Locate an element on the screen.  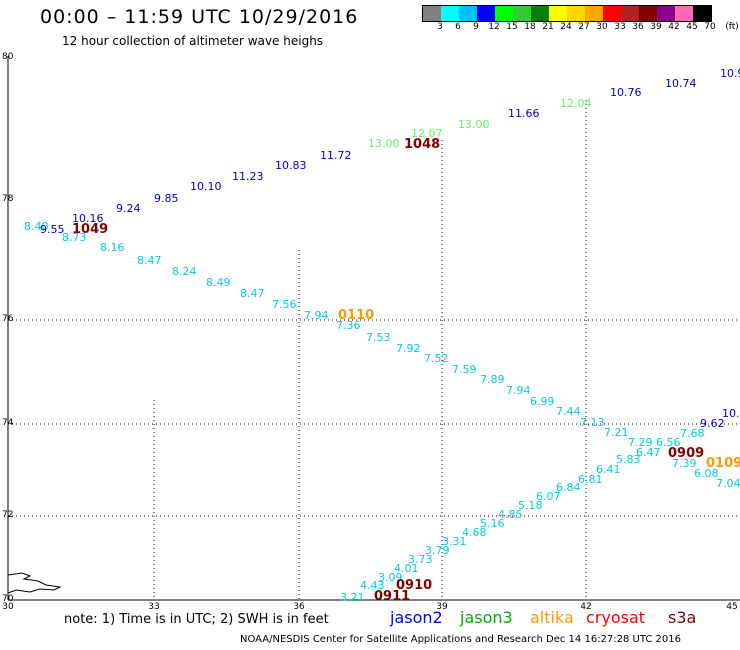
color-scale-tick: 30 is located at coordinates (602, 27).